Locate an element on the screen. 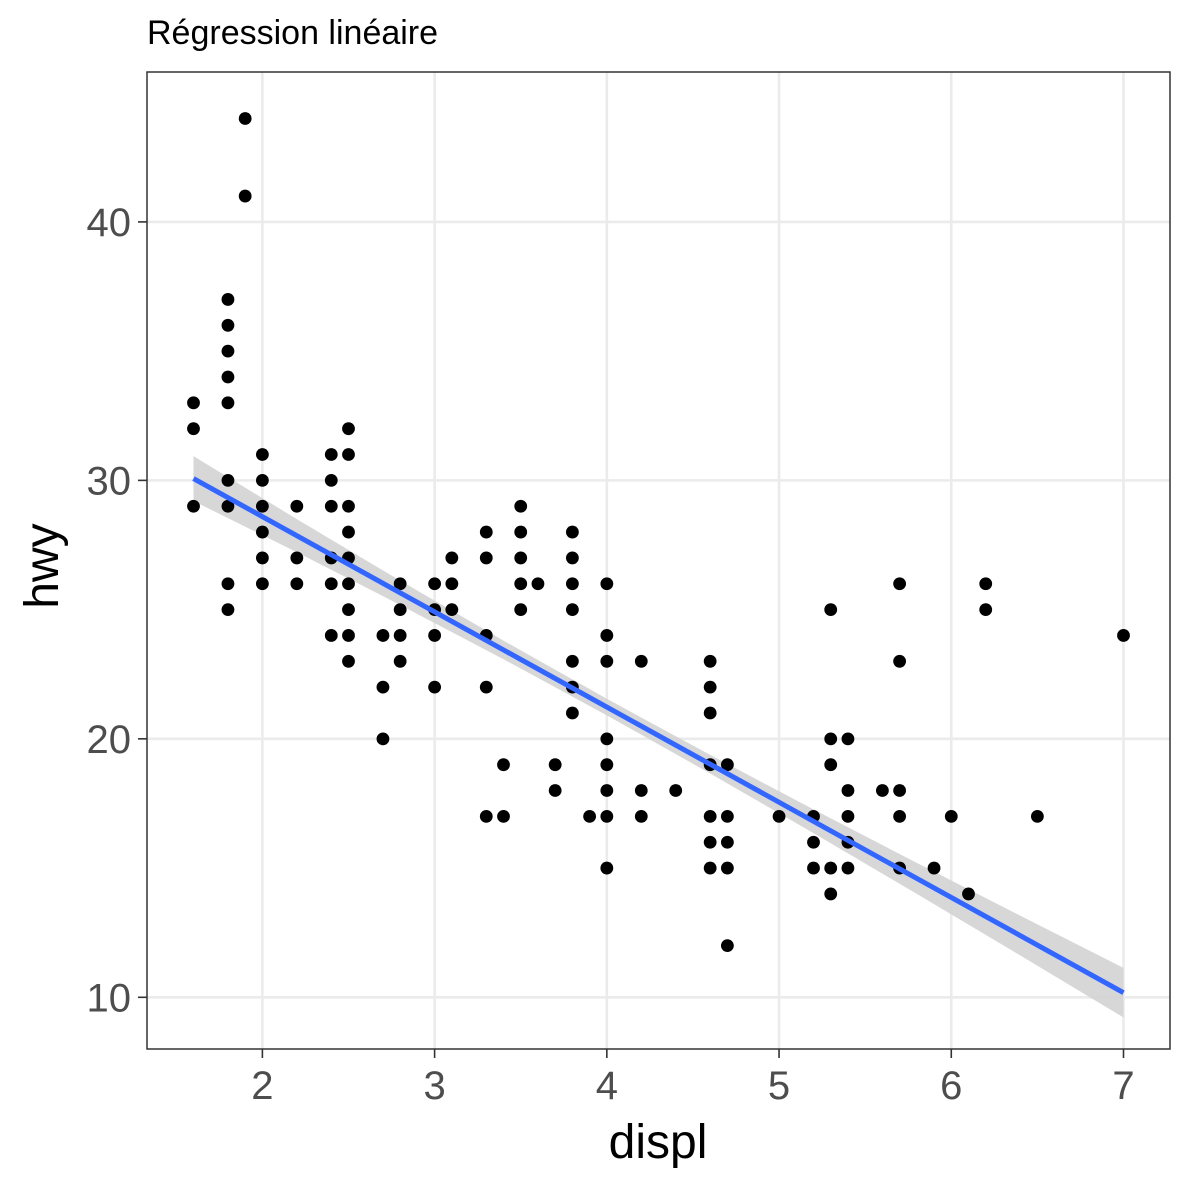 The width and height of the screenshot is (1188, 1188). x-tick-label: 6 is located at coordinates (951, 1086).